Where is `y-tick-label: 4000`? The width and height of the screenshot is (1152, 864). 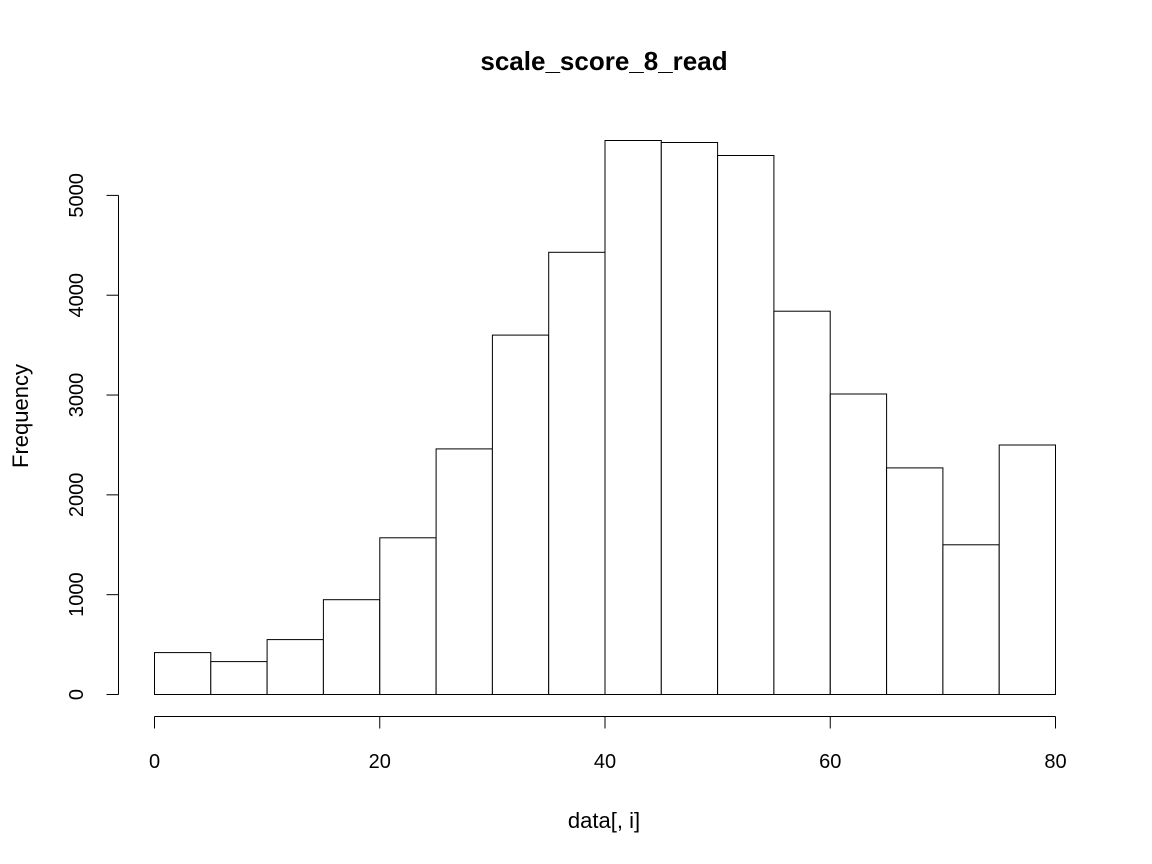
y-tick-label: 4000 is located at coordinates (77, 295).